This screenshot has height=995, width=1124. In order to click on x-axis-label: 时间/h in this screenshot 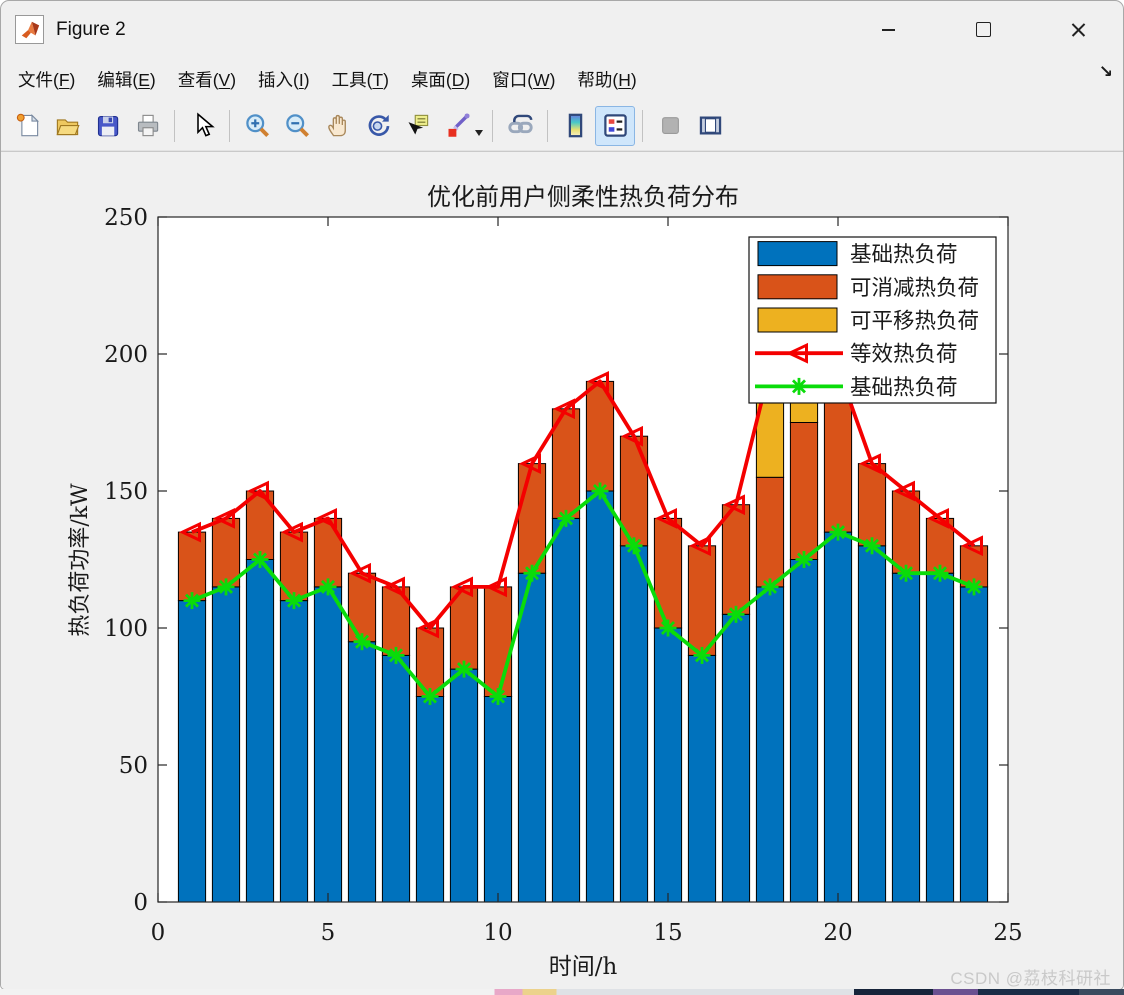, I will do `click(583, 967)`.